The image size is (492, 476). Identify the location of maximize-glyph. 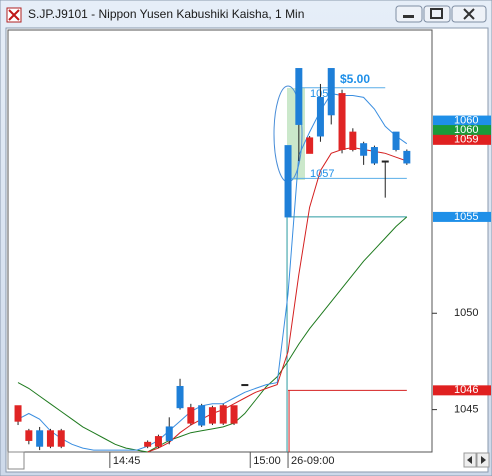
(436, 13).